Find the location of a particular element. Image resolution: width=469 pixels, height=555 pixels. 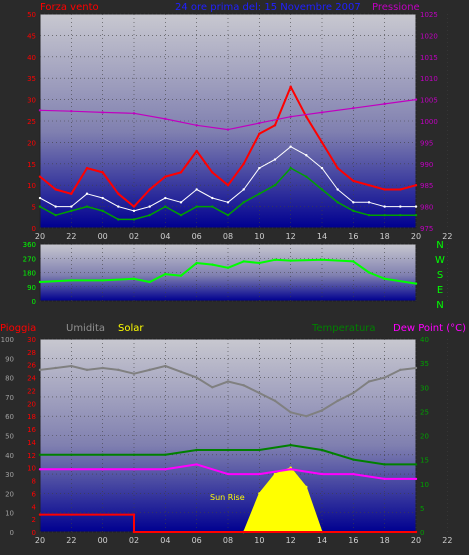

x-tick-label: 20 is located at coordinates (40, 236).